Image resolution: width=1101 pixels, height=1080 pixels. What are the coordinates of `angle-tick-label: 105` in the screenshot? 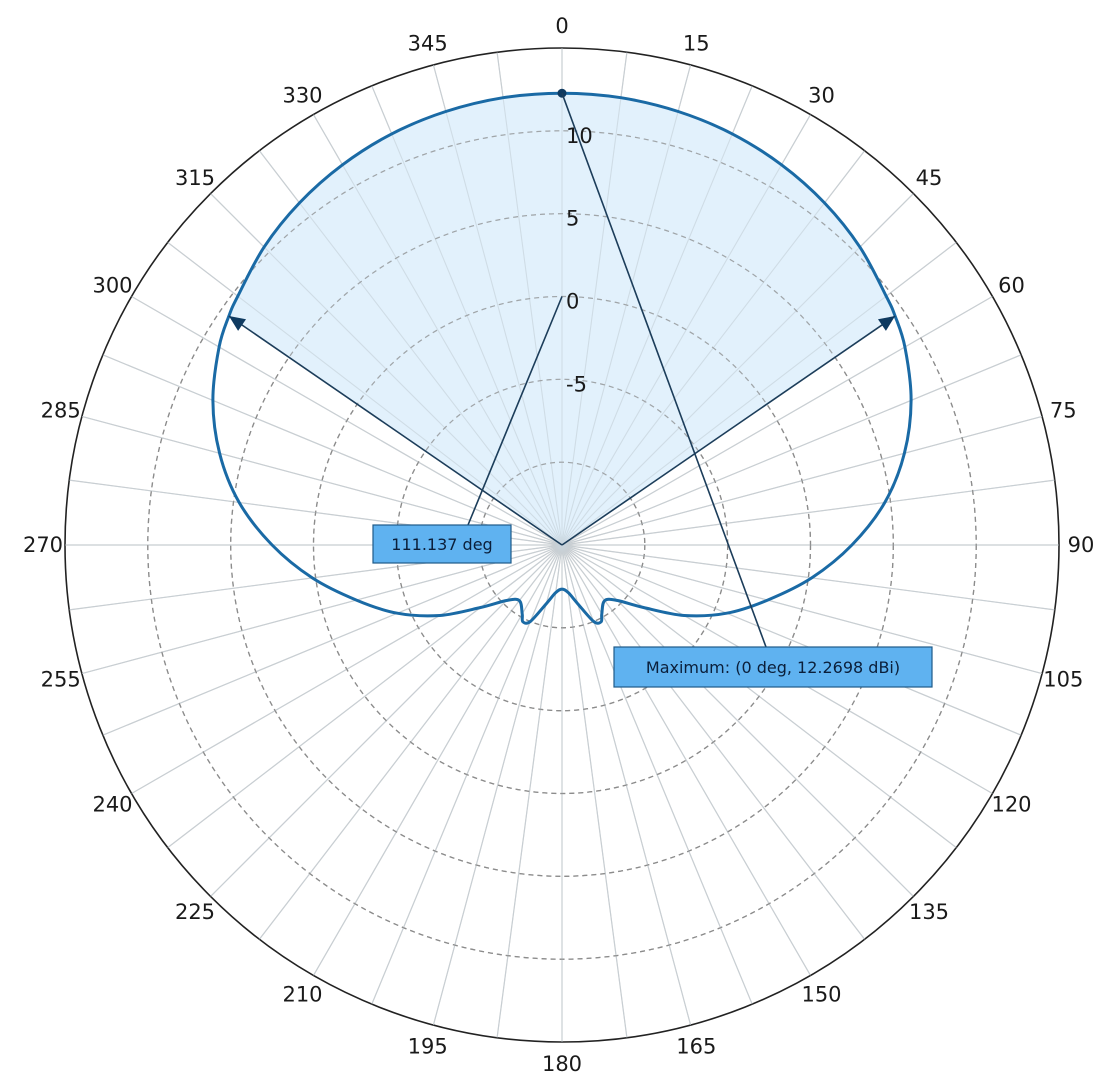 It's located at (1063, 679).